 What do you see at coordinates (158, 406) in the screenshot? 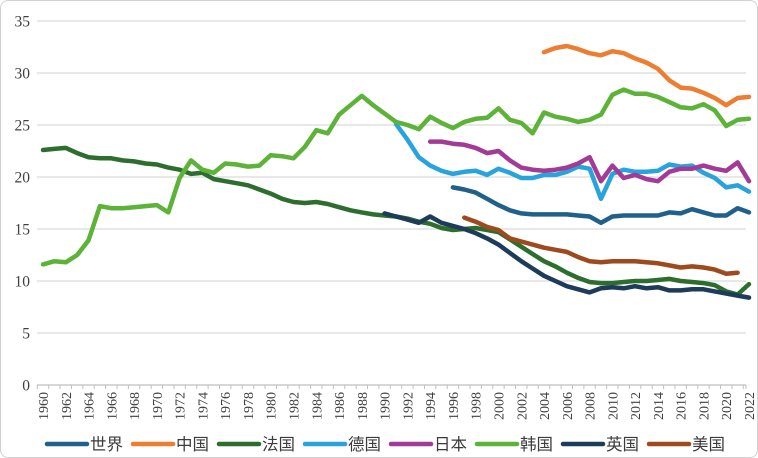
I see `x-tick-label: 1970` at bounding box center [158, 406].